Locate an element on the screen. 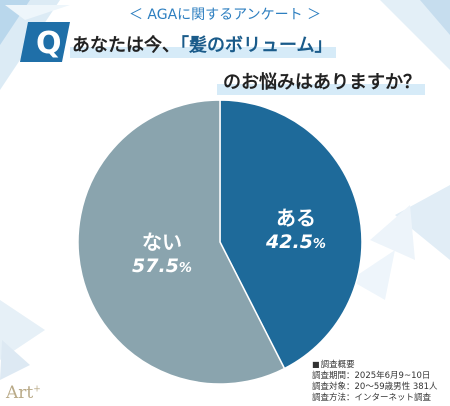  survey-label: ＜ AGAに関するアンケート ＞ is located at coordinates (225, 15).